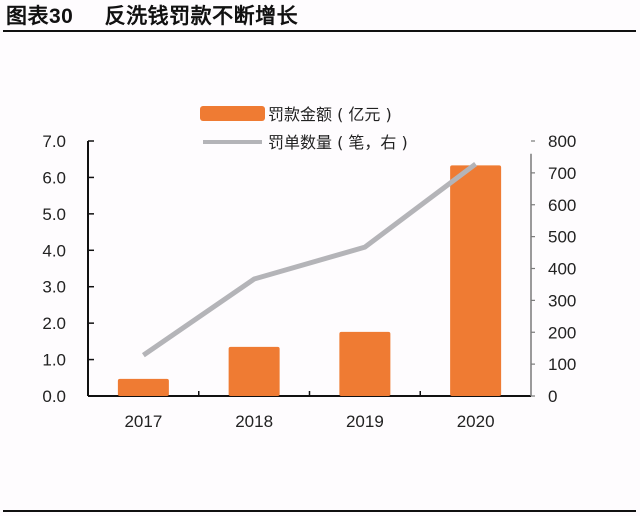 The image size is (640, 516). I want to click on y-right-tick-label: 300, so click(562, 300).